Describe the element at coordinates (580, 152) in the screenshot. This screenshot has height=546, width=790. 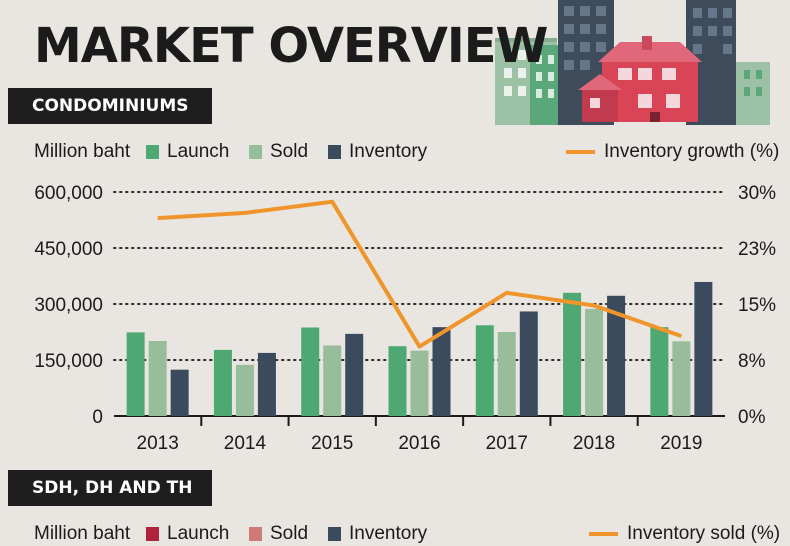
I see `legend-line-stroke` at that location.